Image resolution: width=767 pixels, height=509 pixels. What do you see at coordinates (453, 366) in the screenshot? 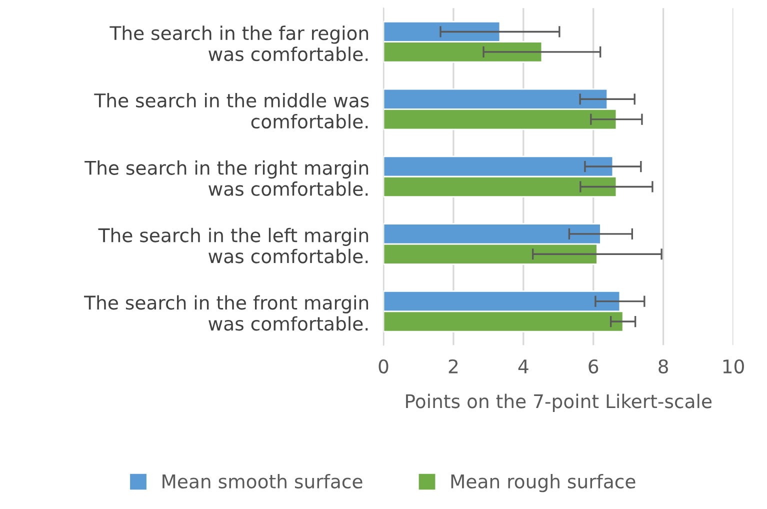
I see `x-tick-label: 2` at bounding box center [453, 366].